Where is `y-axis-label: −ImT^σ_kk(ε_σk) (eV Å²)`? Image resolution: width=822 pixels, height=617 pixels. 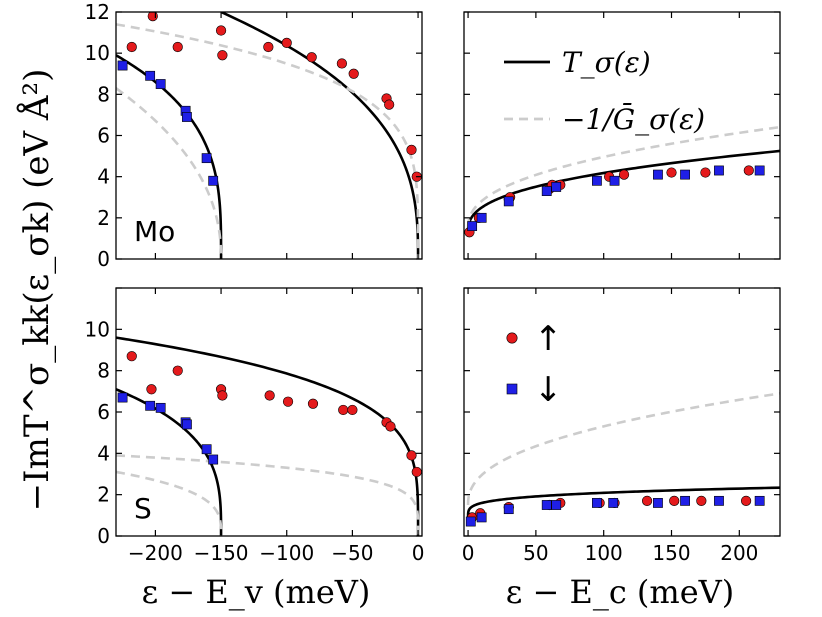
y-axis-label: −ImT^σ_kk(ε_σk) (eV Å²) is located at coordinates (36, 290).